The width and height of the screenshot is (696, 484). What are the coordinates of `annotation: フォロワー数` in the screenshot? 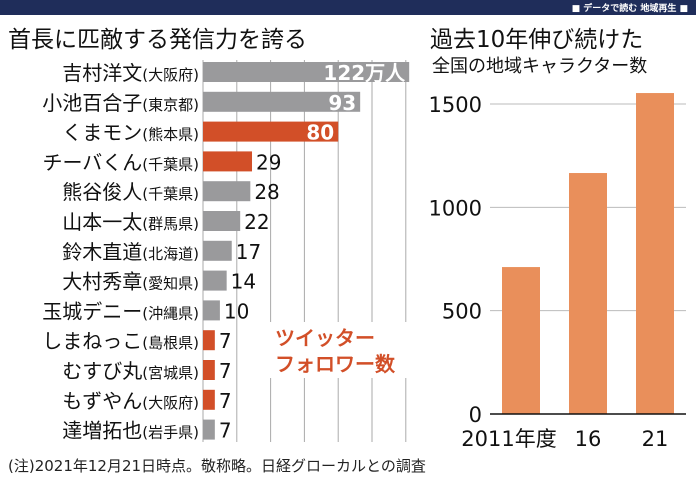 It's located at (335, 364).